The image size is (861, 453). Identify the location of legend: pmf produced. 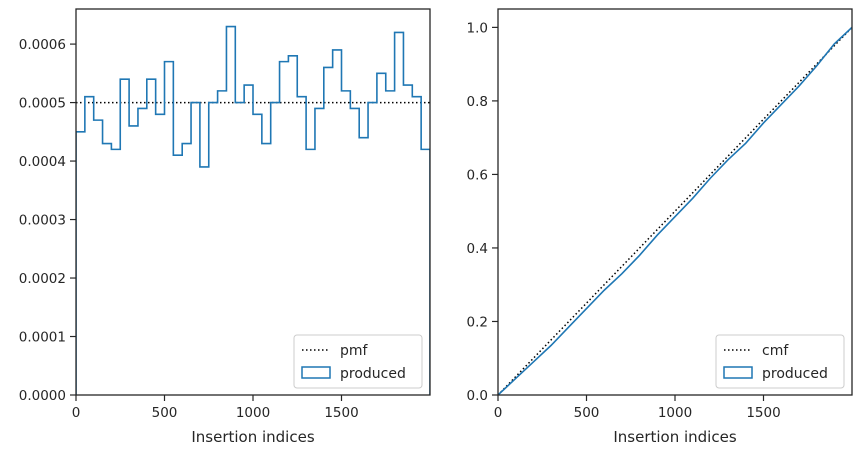
(358, 361).